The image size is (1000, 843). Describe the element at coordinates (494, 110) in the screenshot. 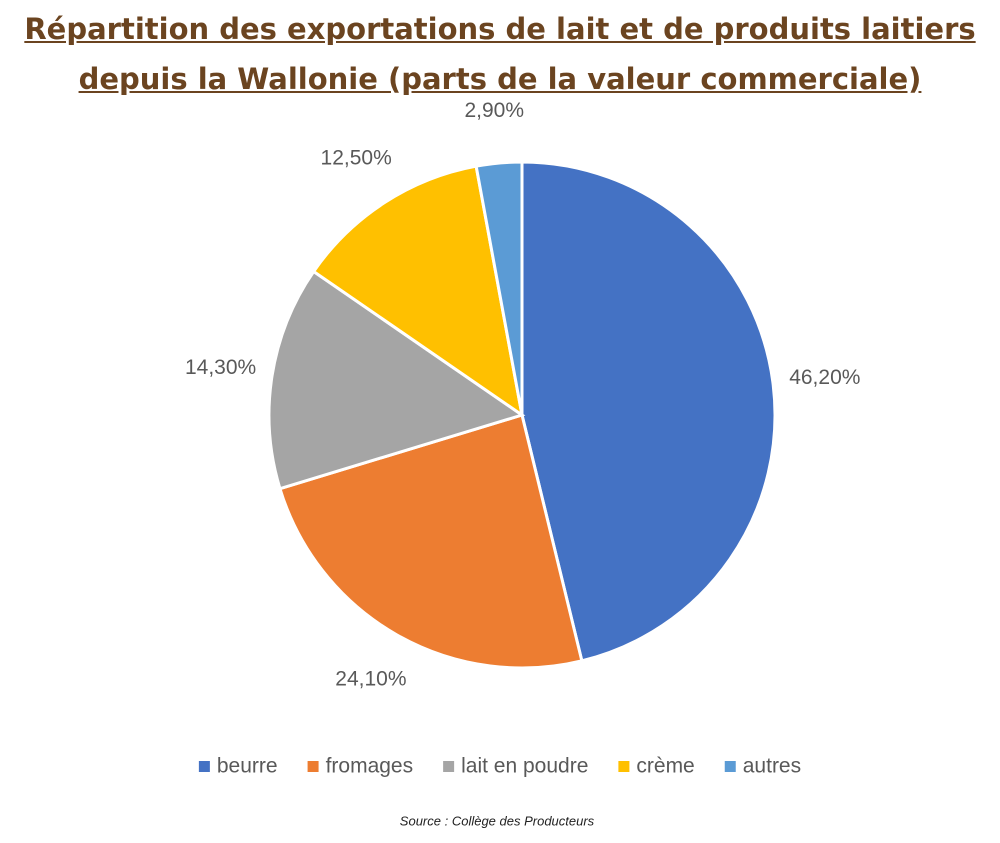

I see `data-label: 2,90%` at that location.